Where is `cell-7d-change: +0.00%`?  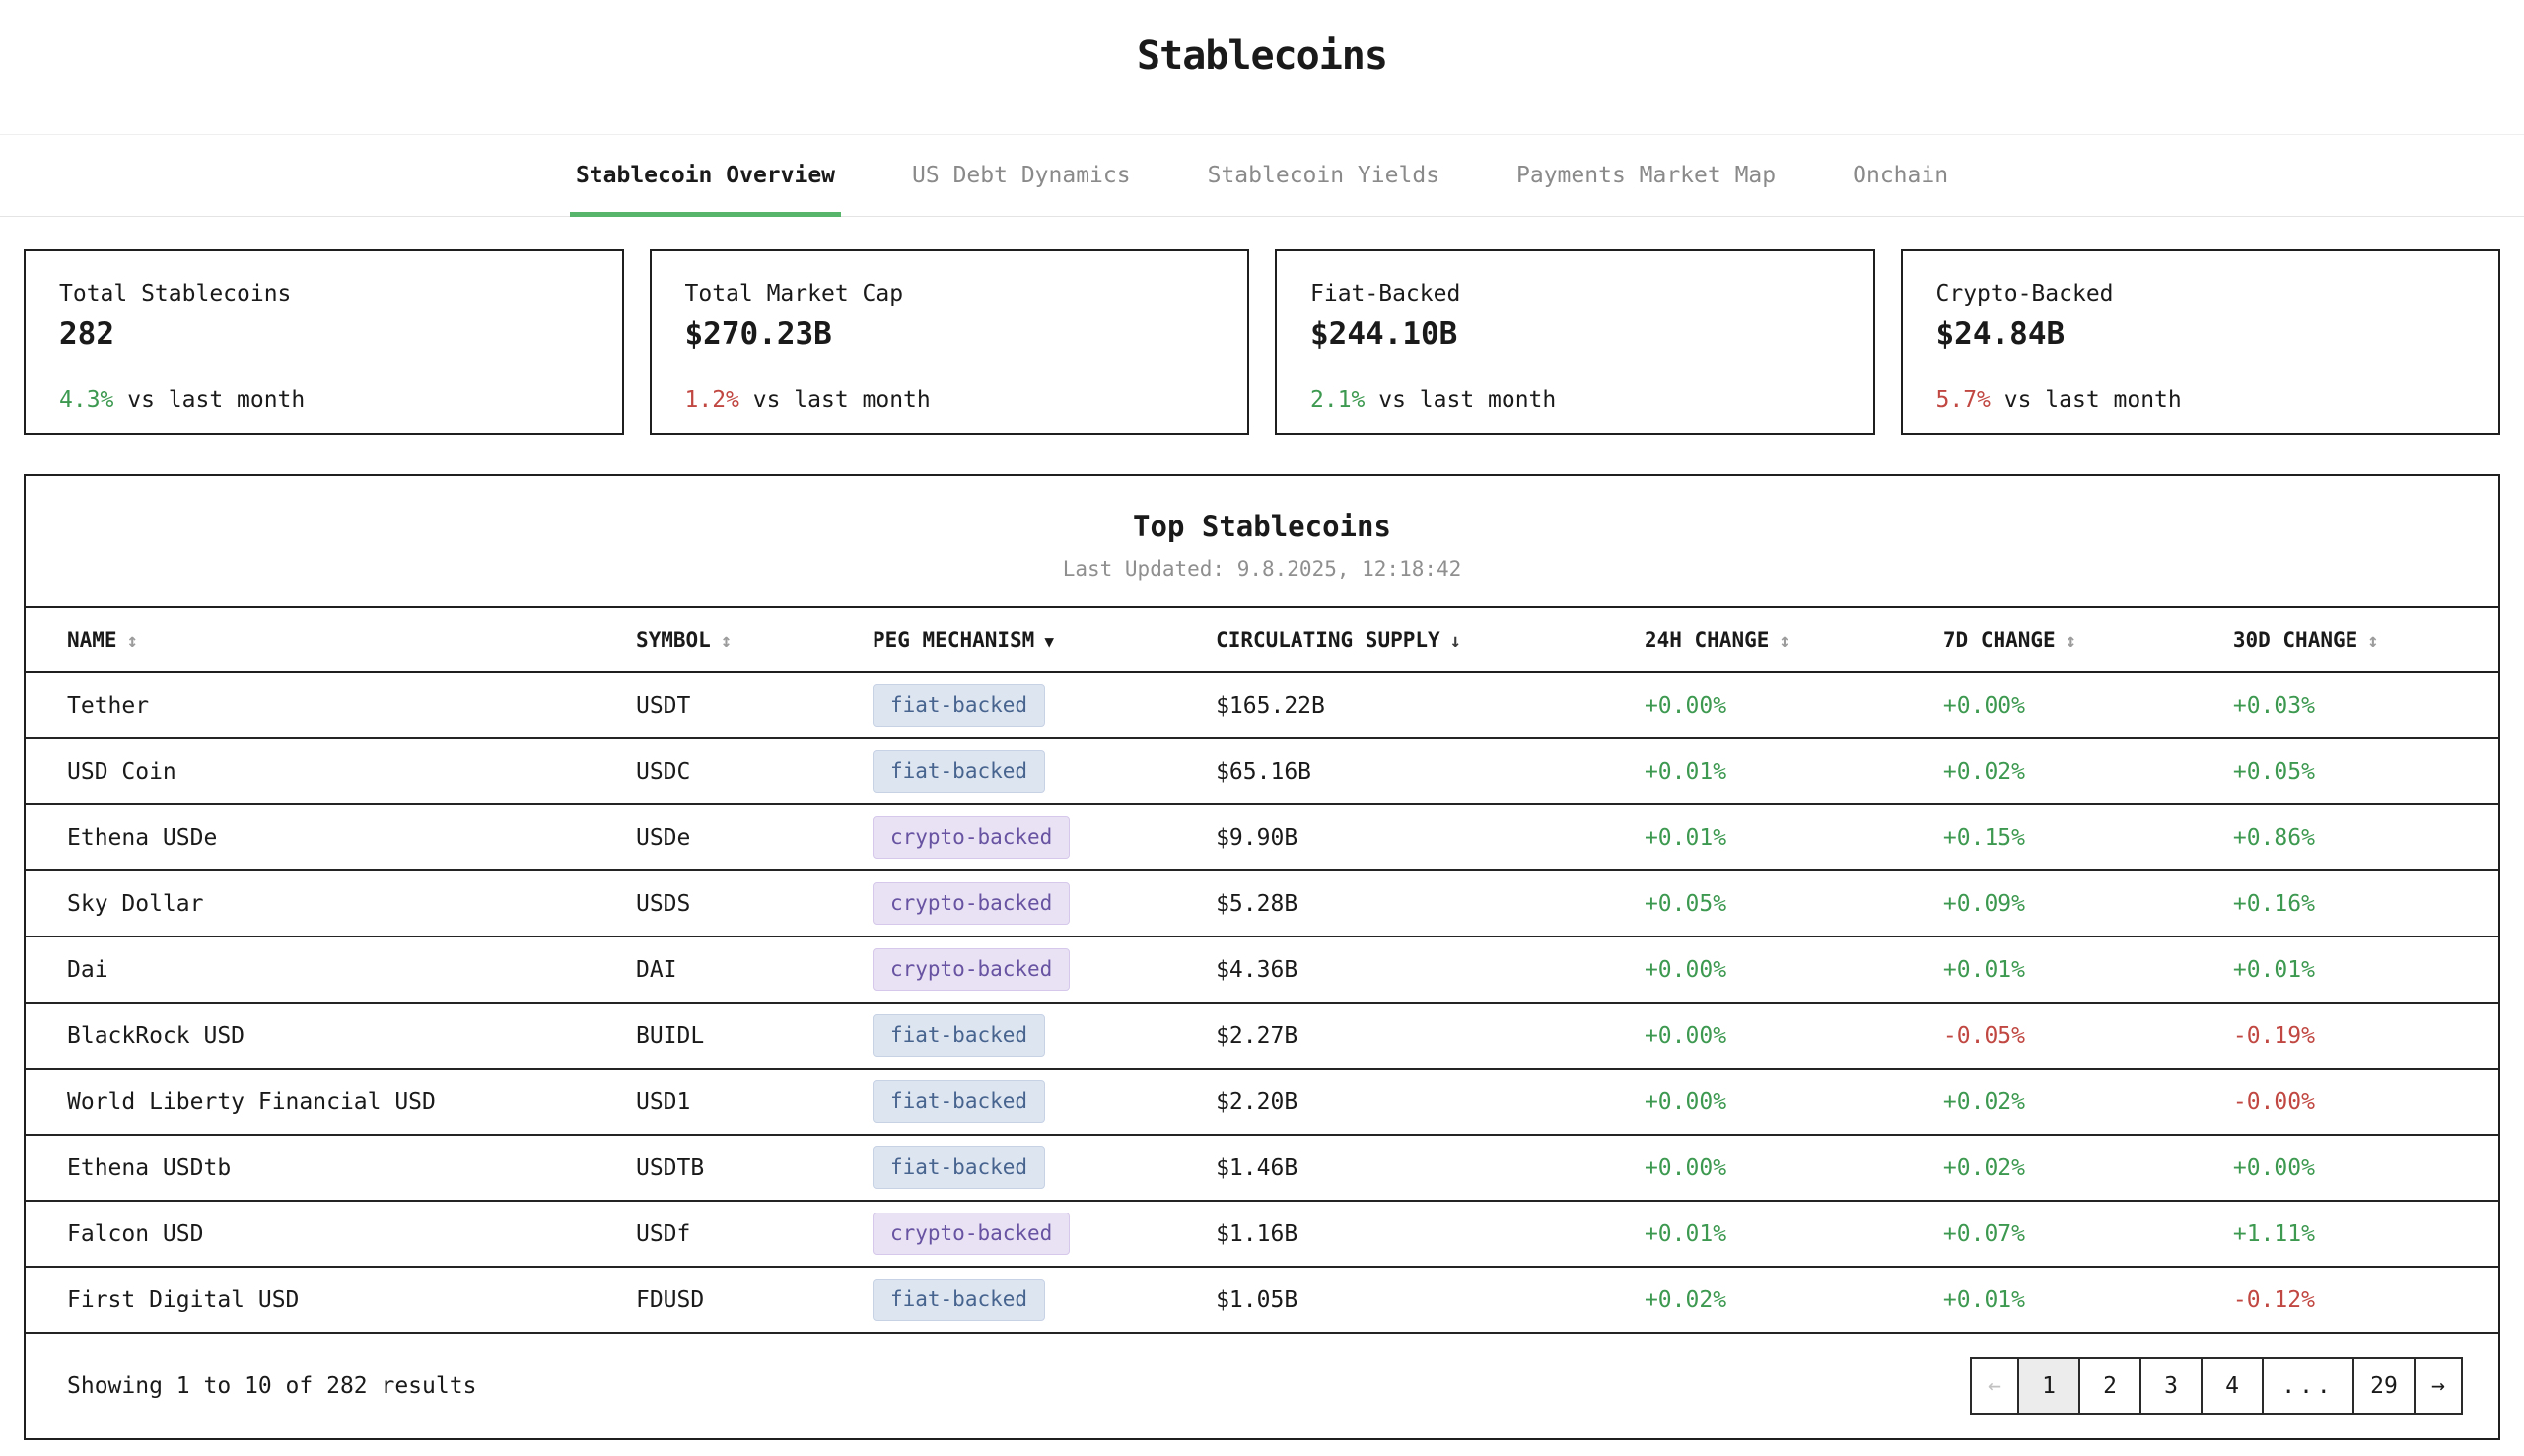 cell-7d-change: +0.00% is located at coordinates (2088, 705).